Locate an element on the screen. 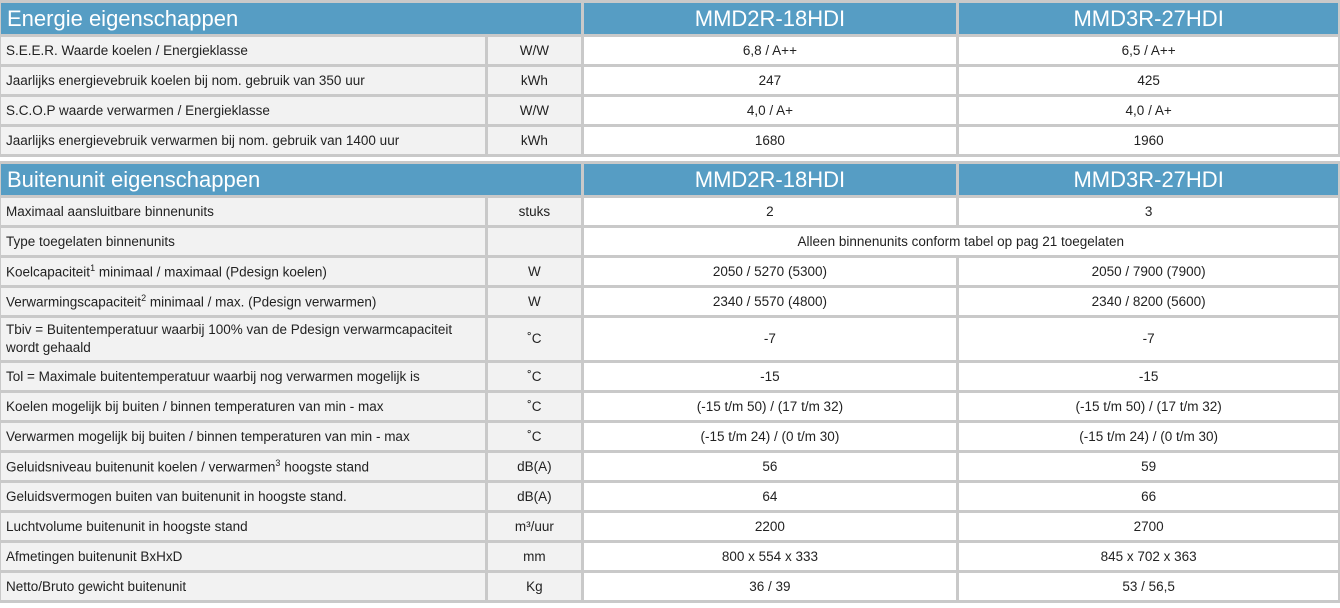 The height and width of the screenshot is (608, 1340). value-model-2: 845 x 702 x 363 is located at coordinates (1148, 556).